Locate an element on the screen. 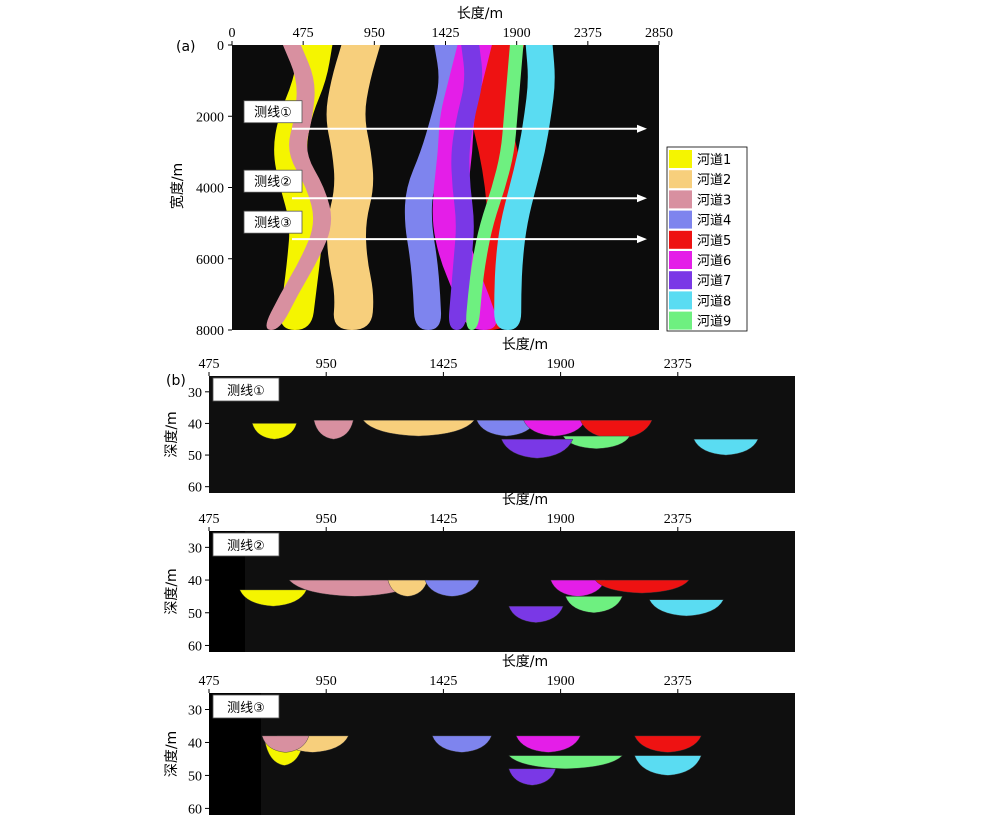 The image size is (1000, 824). panel-a-channel-map is located at coordinates (445, 187).